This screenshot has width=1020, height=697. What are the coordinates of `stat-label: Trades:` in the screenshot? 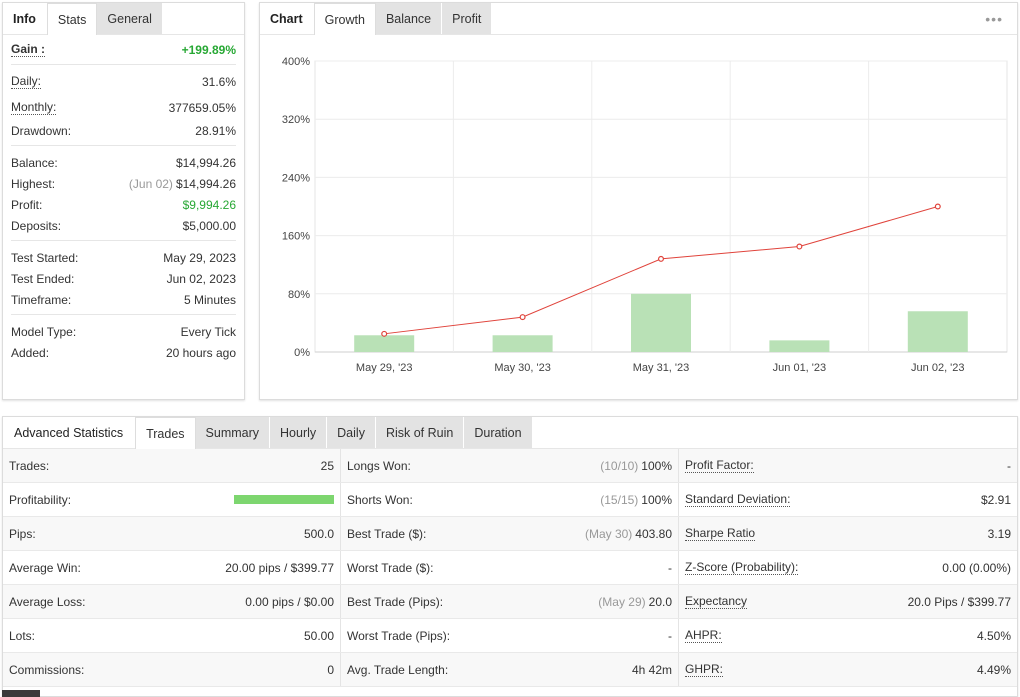 It's located at (29, 465).